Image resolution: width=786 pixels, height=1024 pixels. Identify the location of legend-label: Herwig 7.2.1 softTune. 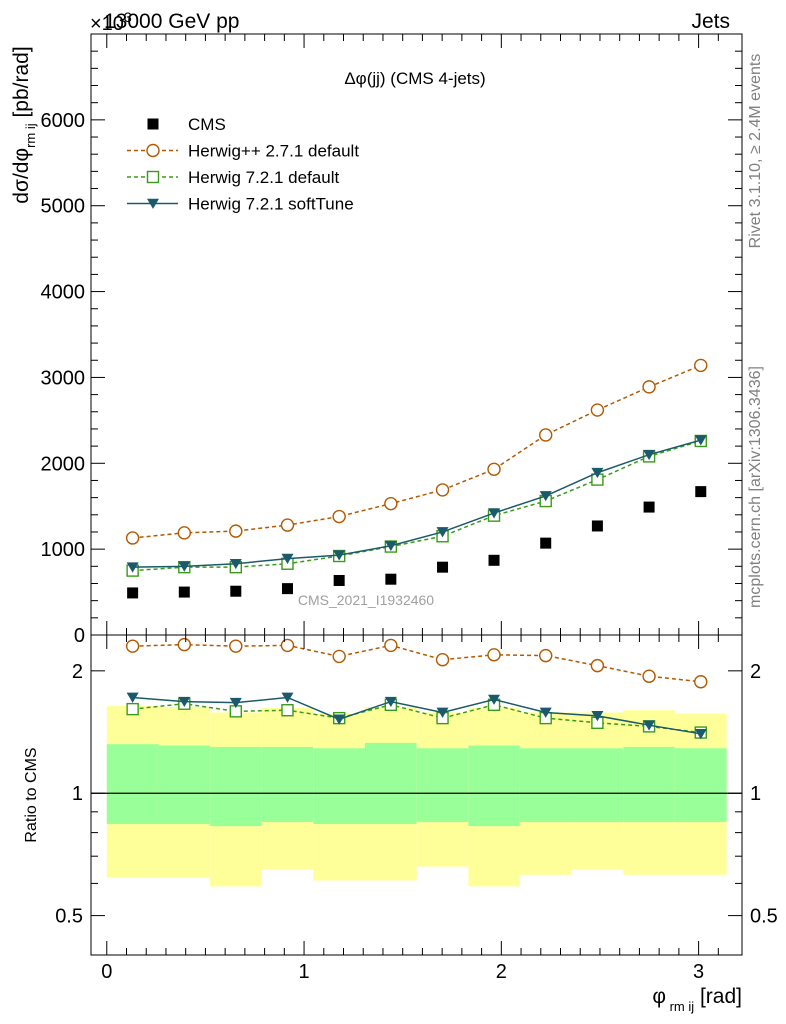
(271, 204).